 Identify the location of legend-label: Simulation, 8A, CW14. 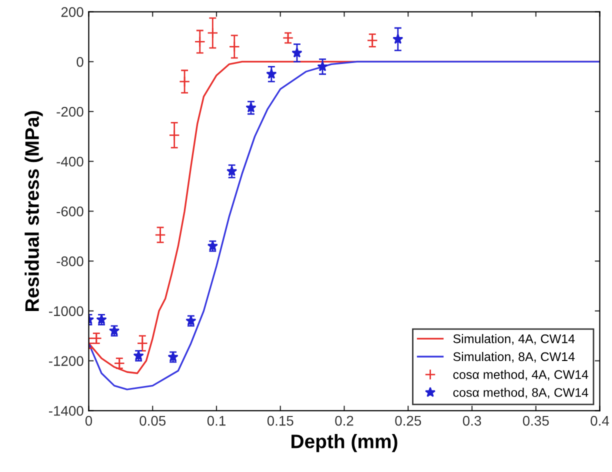
(514, 357).